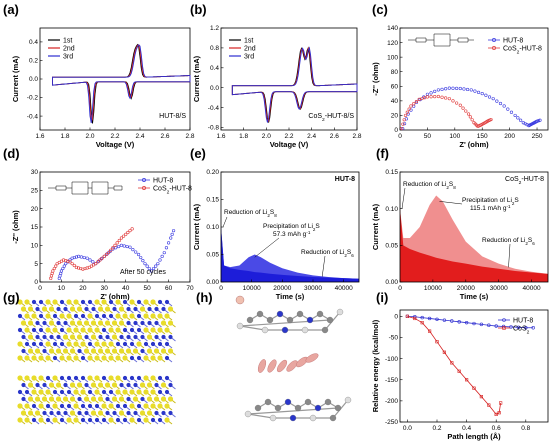 The width and height of the screenshot is (553, 446). What do you see at coordinates (67, 41) in the screenshot?
I see `legend-label: 1st` at bounding box center [67, 41].